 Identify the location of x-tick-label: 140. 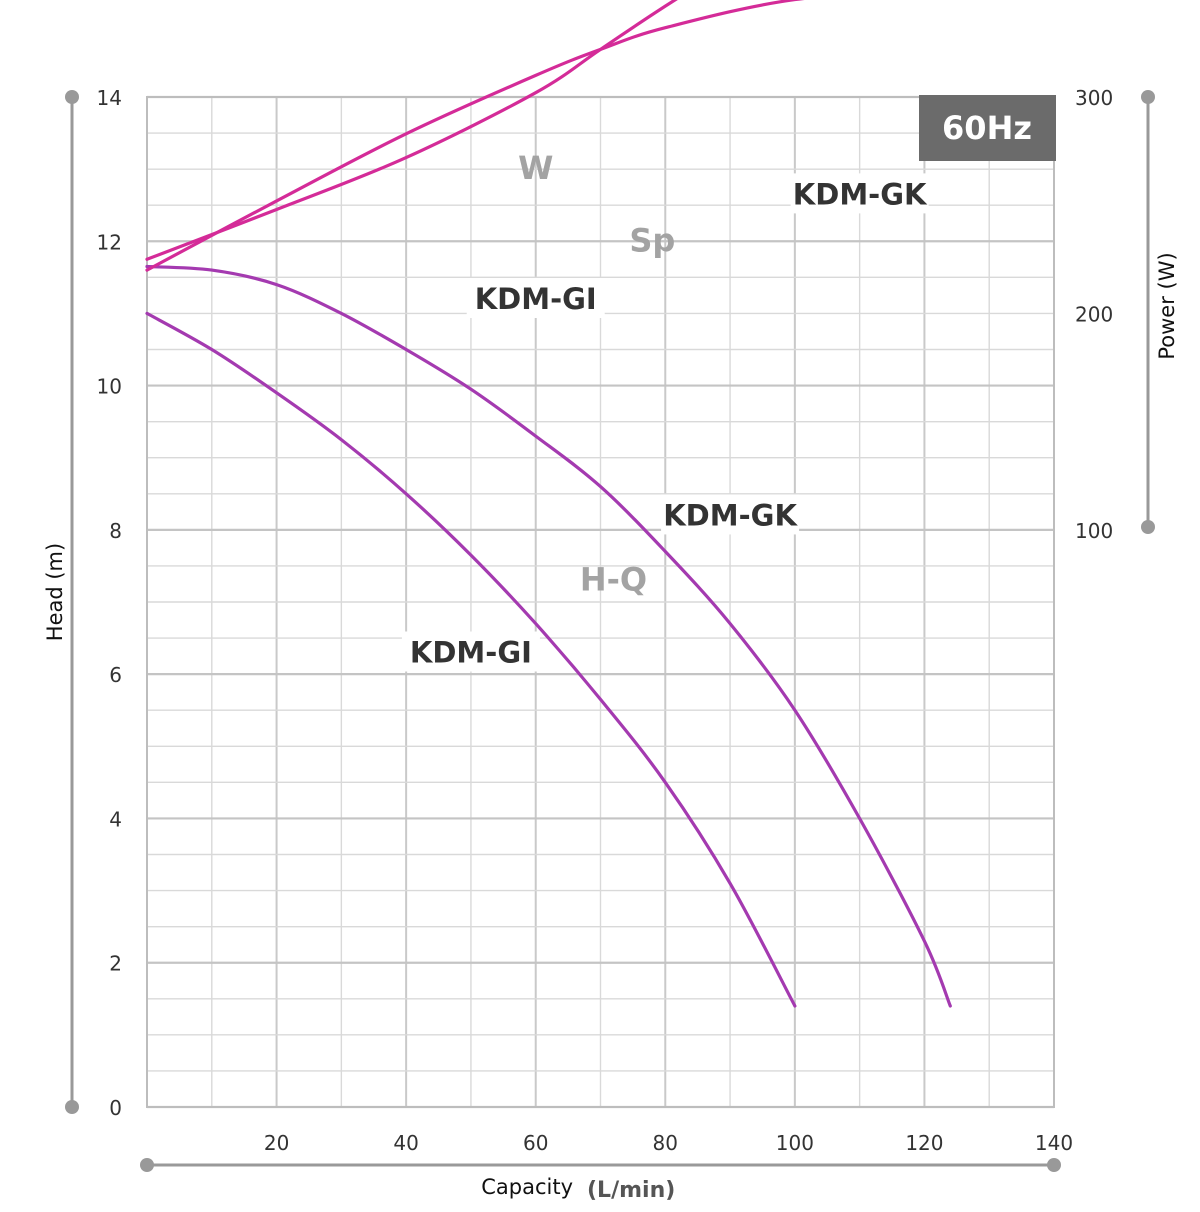
(1054, 1143).